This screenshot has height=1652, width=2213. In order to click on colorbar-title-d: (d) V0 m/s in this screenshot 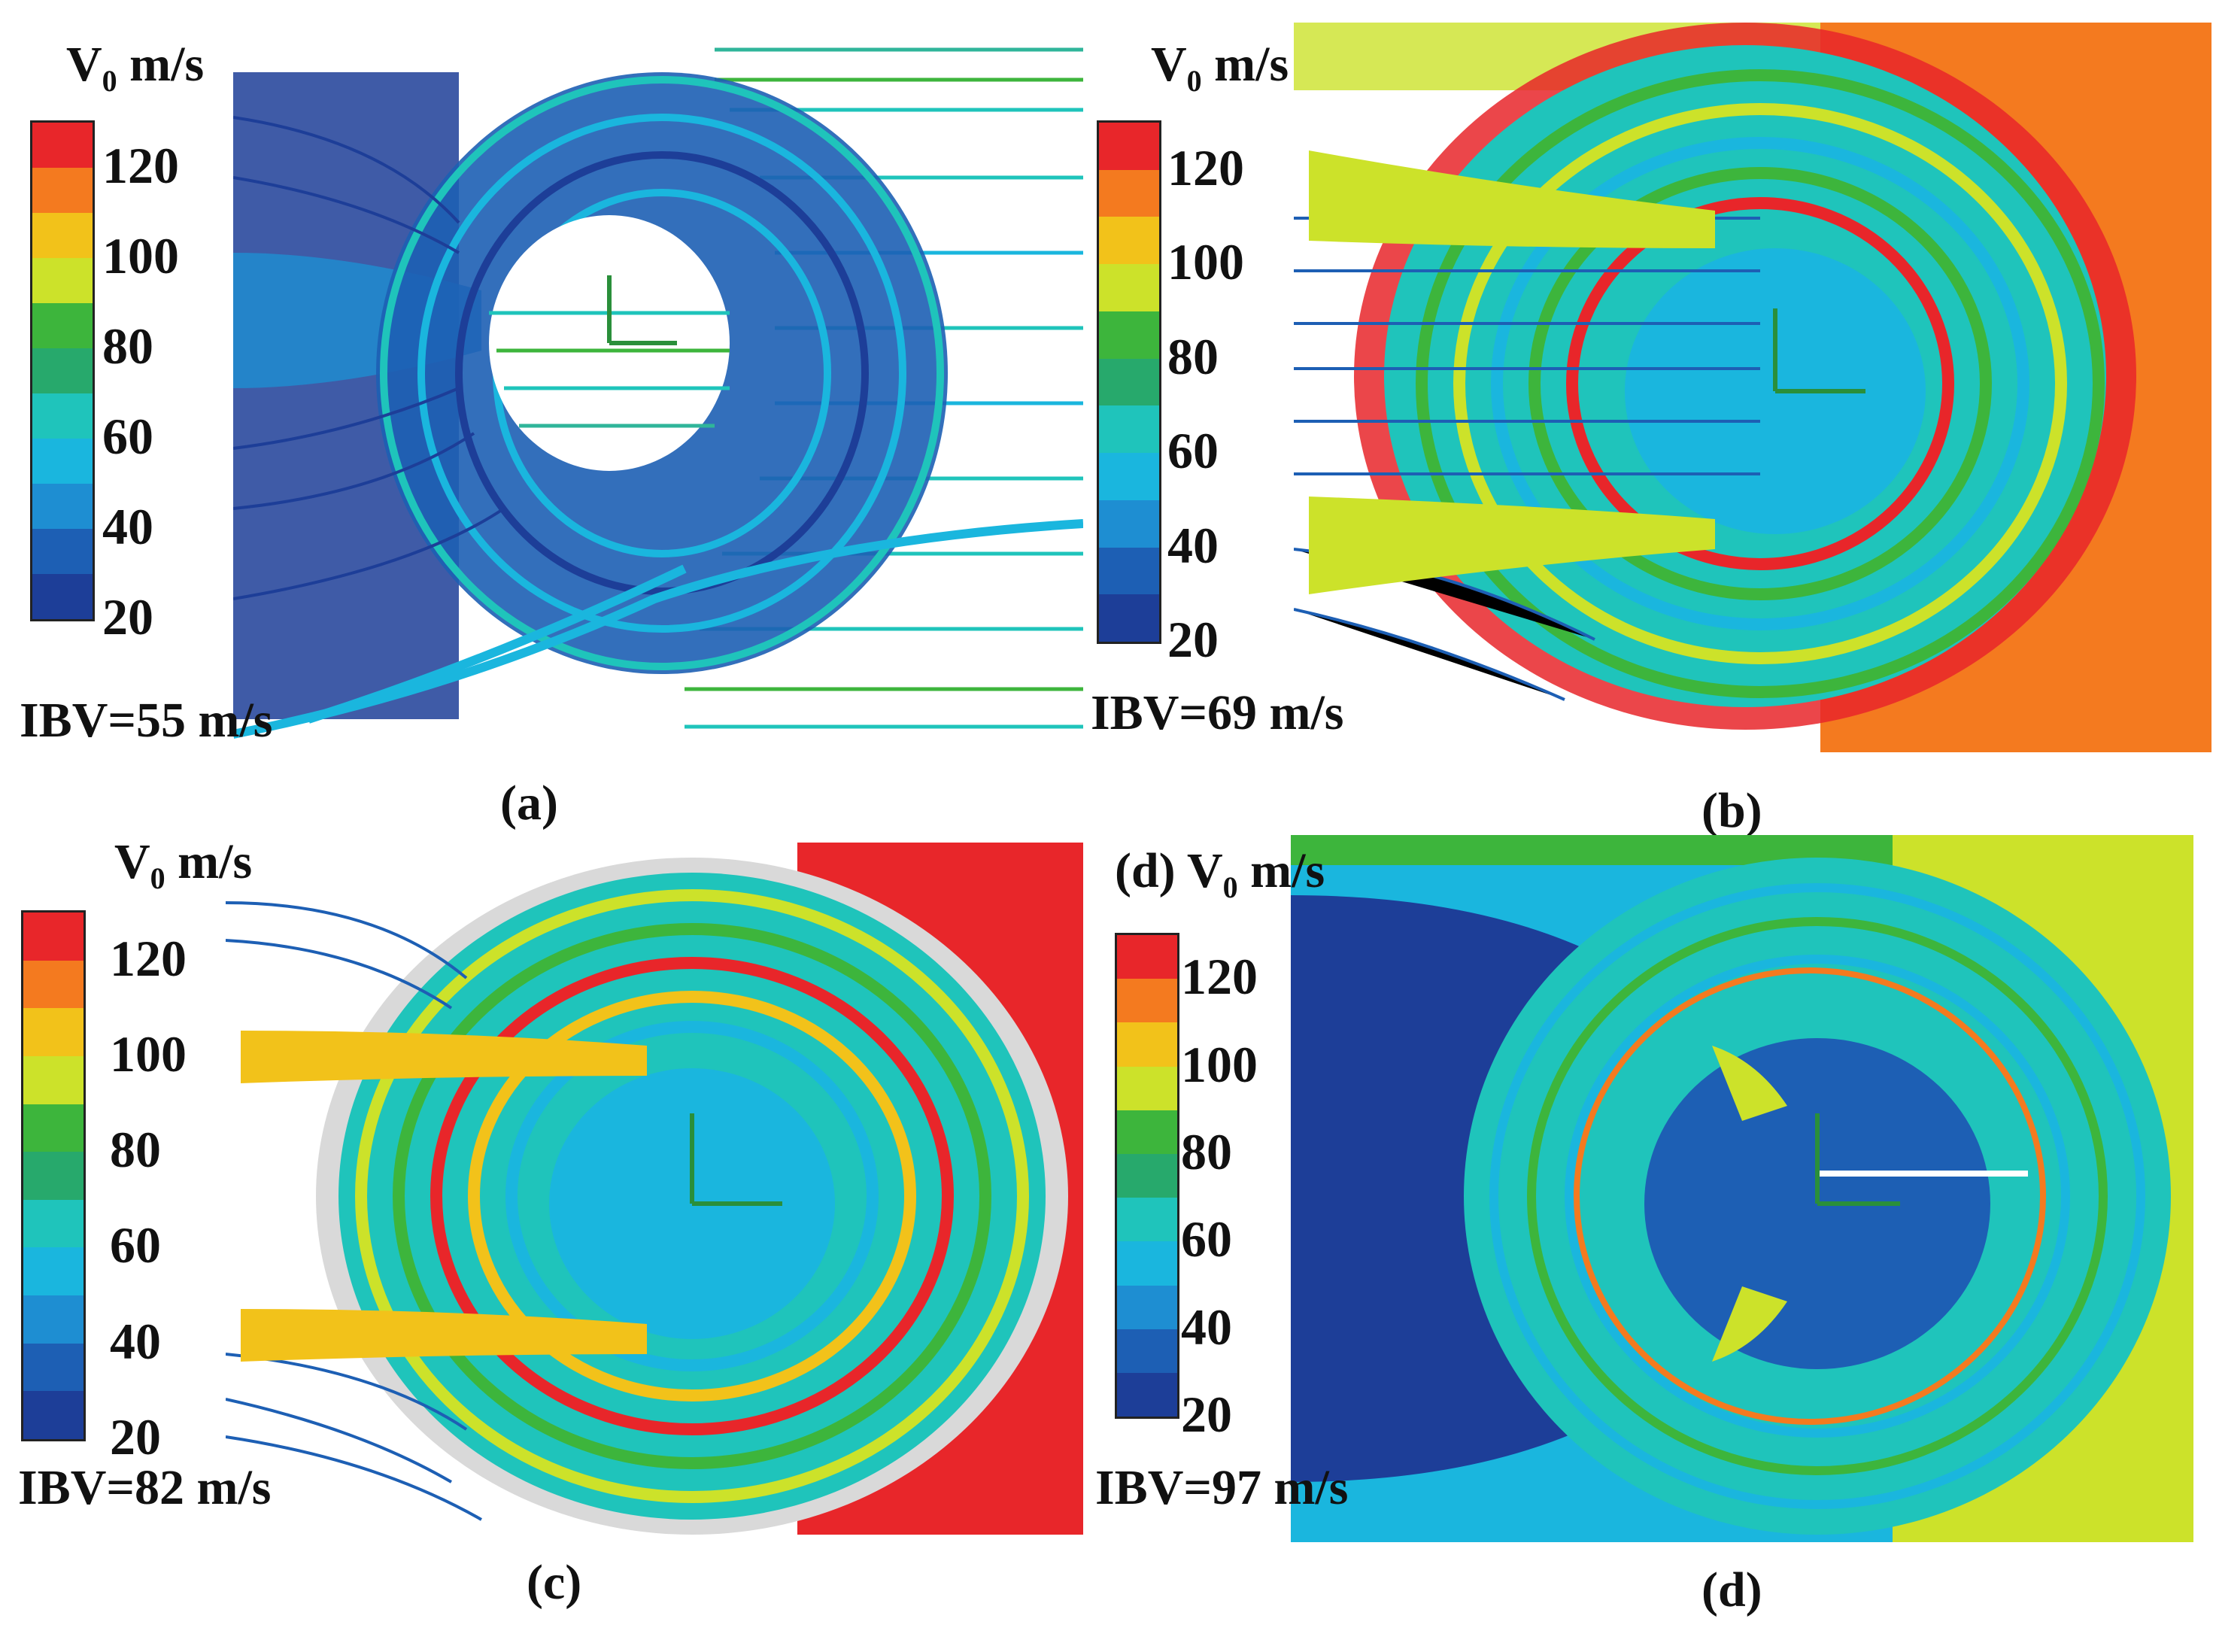, I will do `click(1220, 874)`.